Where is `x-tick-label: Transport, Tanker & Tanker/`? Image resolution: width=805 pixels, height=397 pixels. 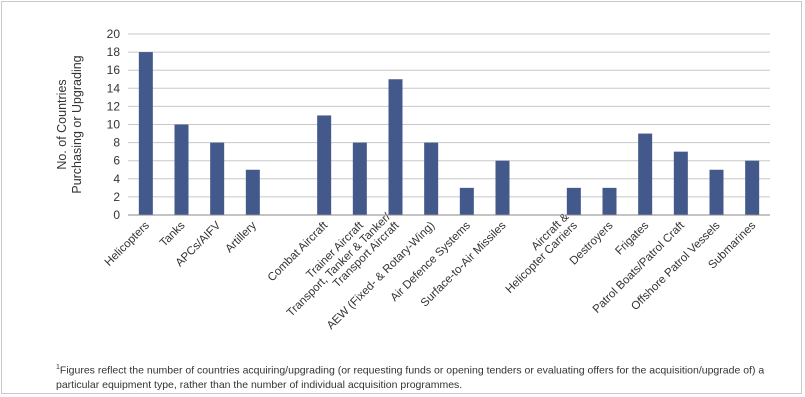 x-tick-label: Transport, Tanker & Tanker/ is located at coordinates (339, 265).